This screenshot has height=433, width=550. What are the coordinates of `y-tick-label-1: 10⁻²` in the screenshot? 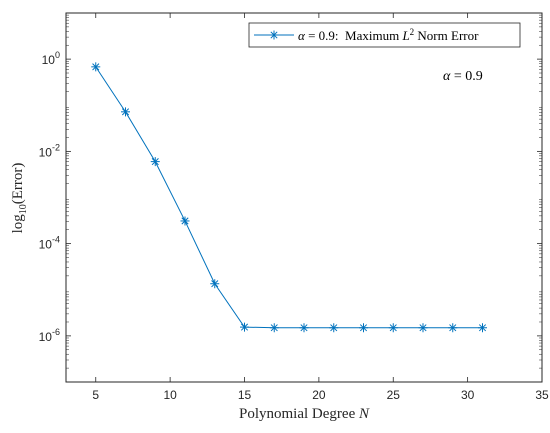 It's located at (49, 150).